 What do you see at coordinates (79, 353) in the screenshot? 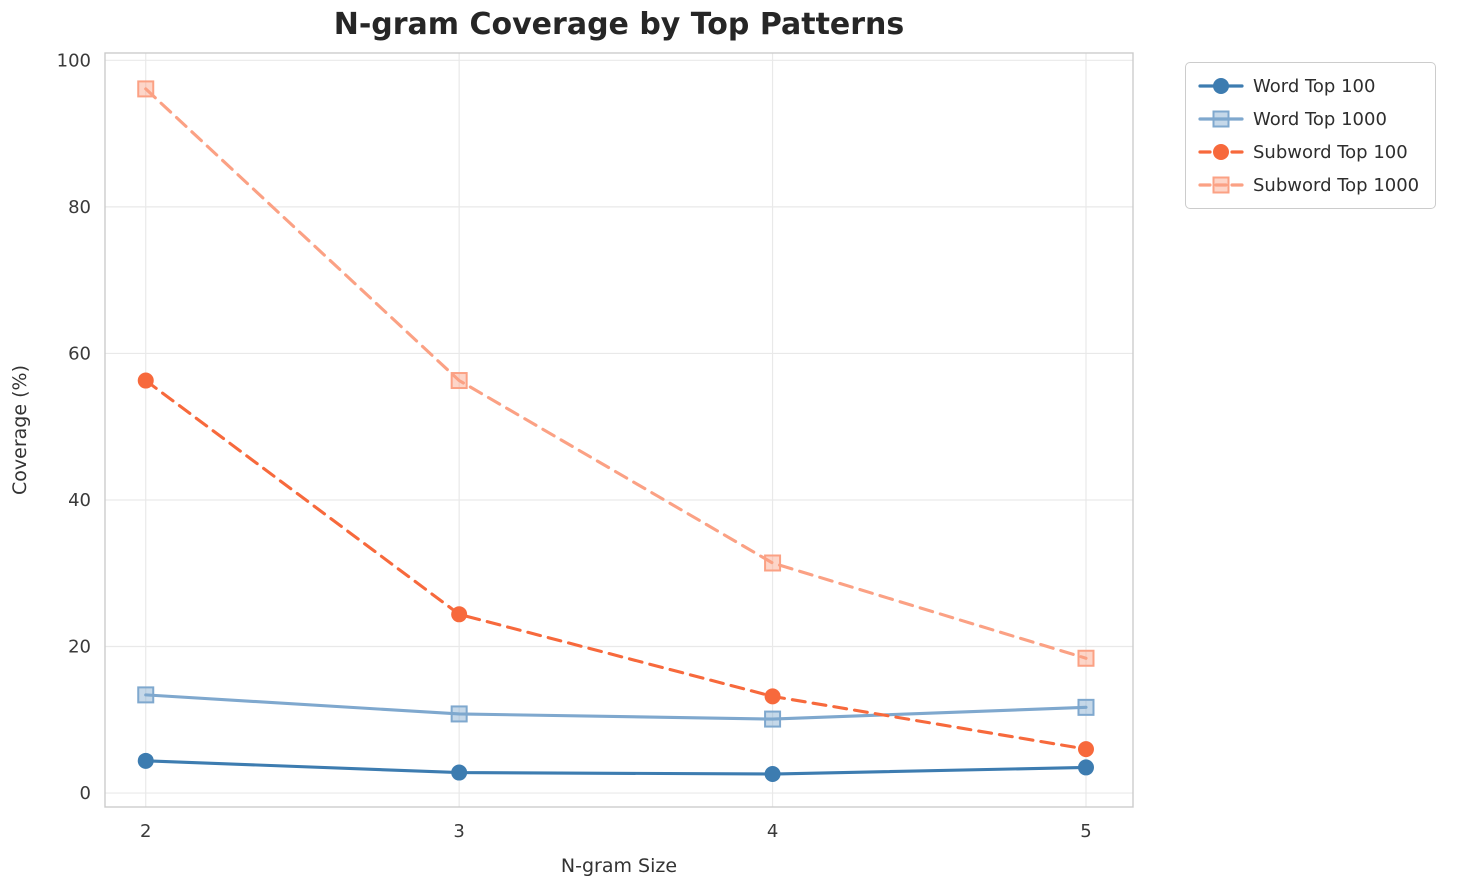
I see `y-tick-label: 60` at bounding box center [79, 353].